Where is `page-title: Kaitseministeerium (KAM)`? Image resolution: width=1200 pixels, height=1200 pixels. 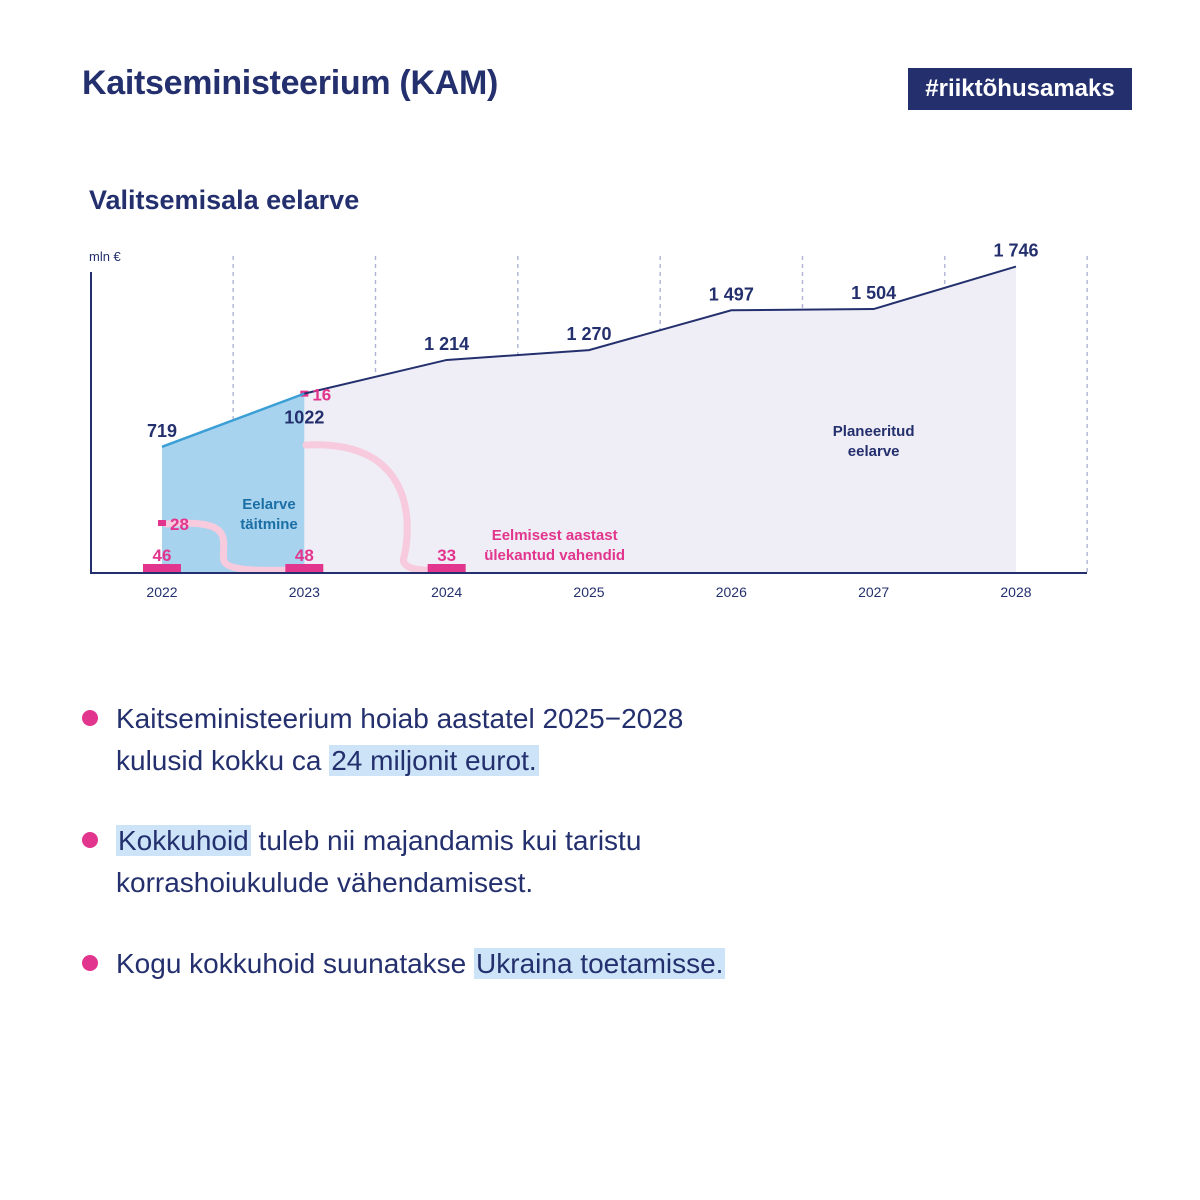
page-title: Kaitseministeerium (KAM) is located at coordinates (290, 83).